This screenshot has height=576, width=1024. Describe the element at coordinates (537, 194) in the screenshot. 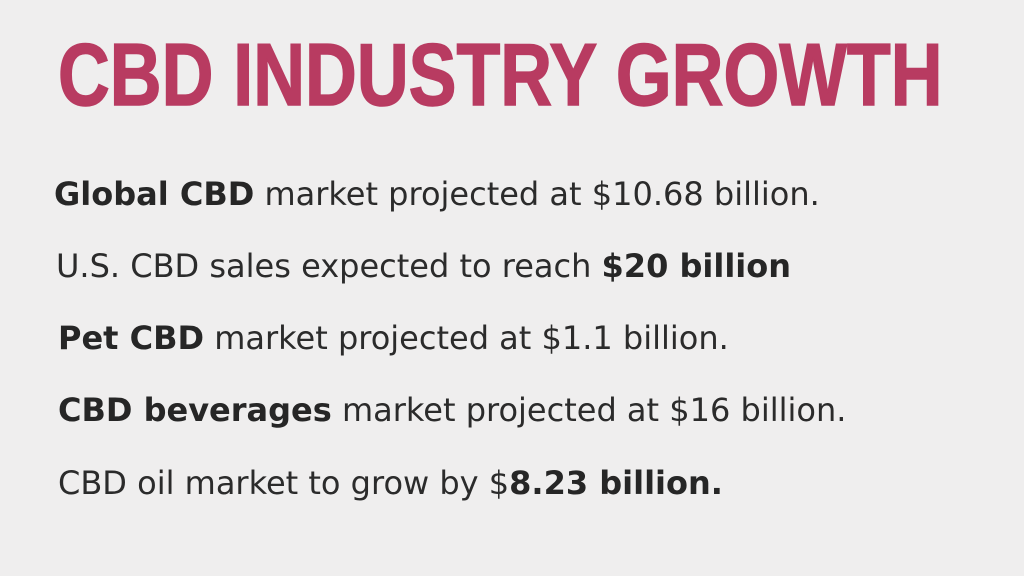

I see `fact-text: market projected at $10.68 billion.` at that location.